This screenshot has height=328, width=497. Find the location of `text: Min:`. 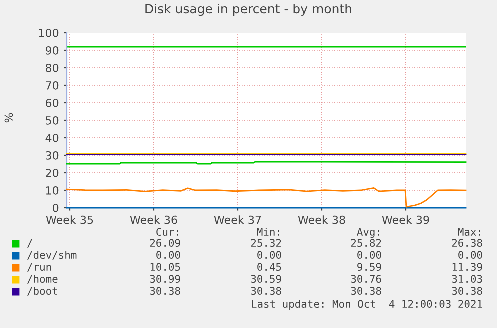

text: Min: is located at coordinates (268, 232).